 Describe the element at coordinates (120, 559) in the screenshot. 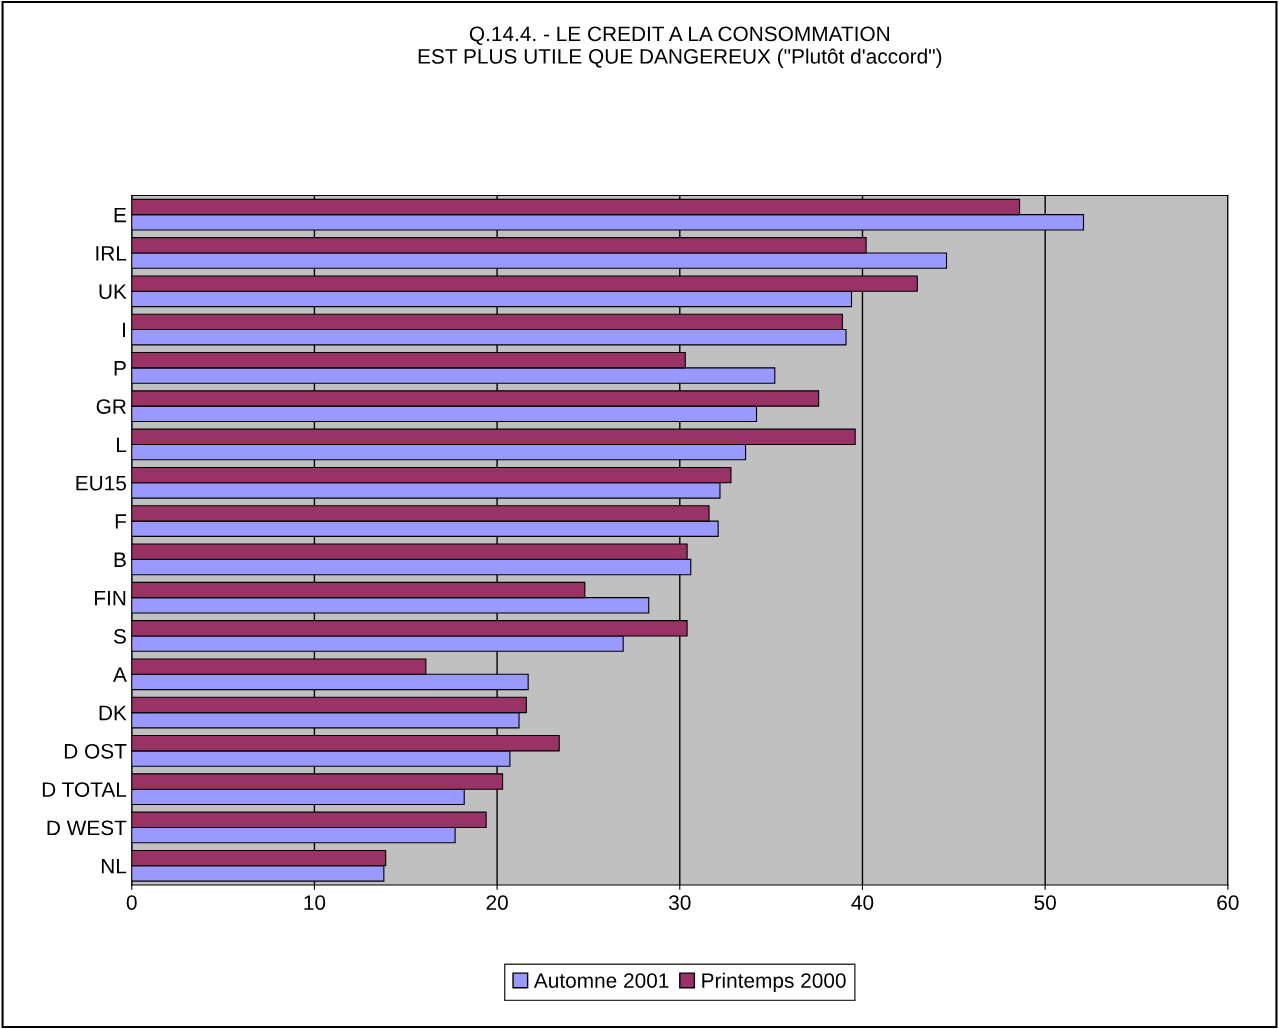

I see `y-tick-label: B` at that location.